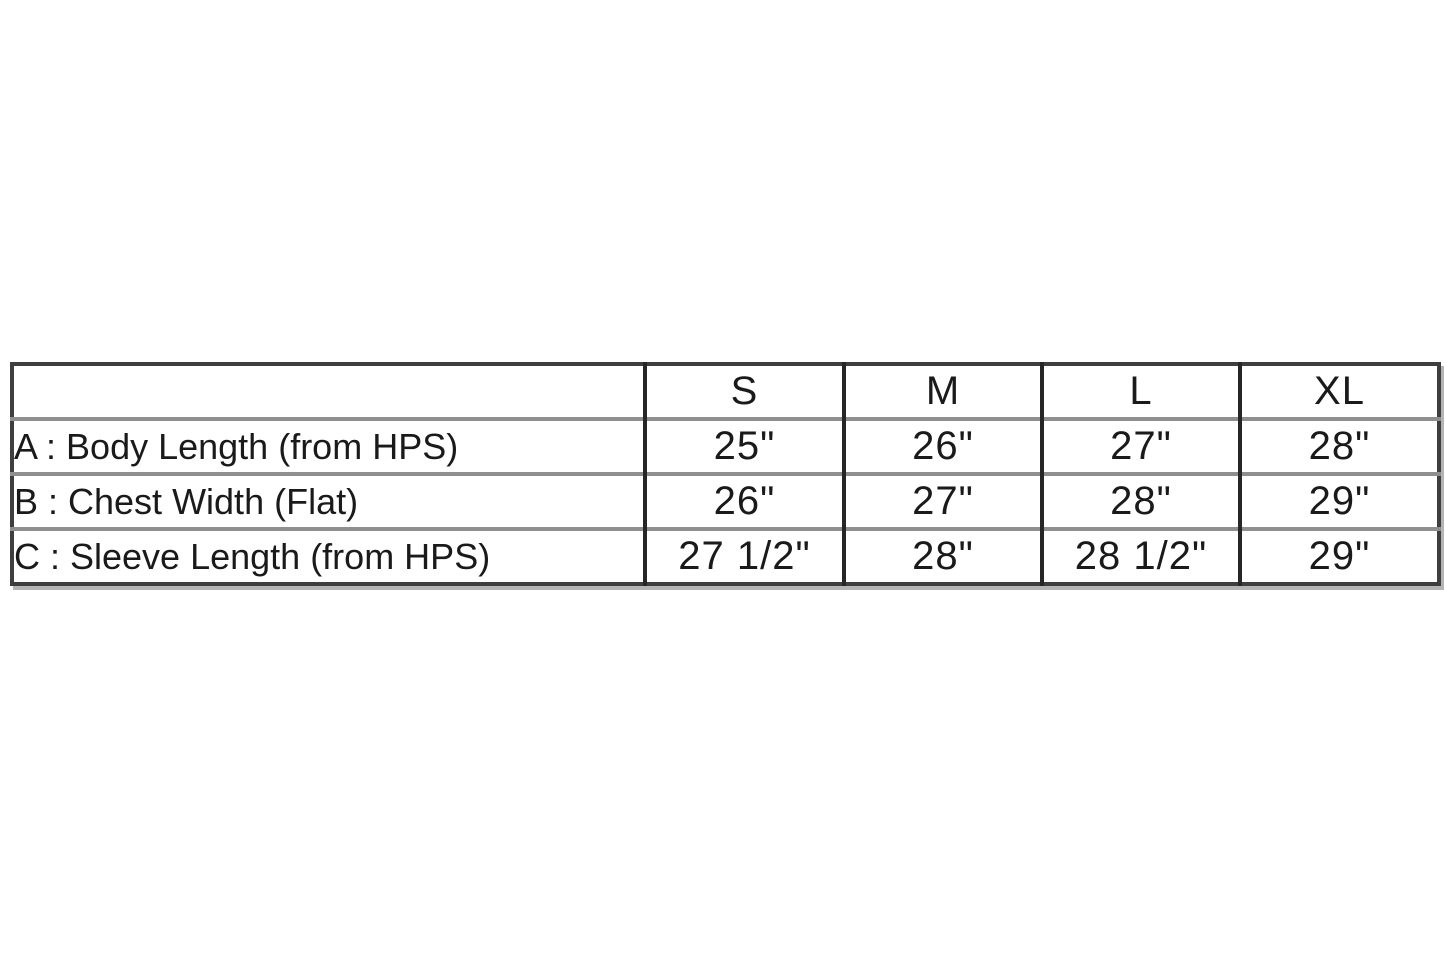 The height and width of the screenshot is (964, 1445). Describe the element at coordinates (942, 391) in the screenshot. I see `column-header-m: M` at that location.